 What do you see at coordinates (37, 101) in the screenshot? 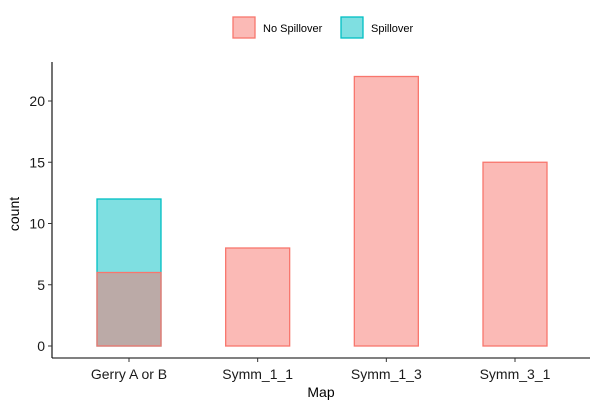
I see `y-tick-label: 20` at bounding box center [37, 101].